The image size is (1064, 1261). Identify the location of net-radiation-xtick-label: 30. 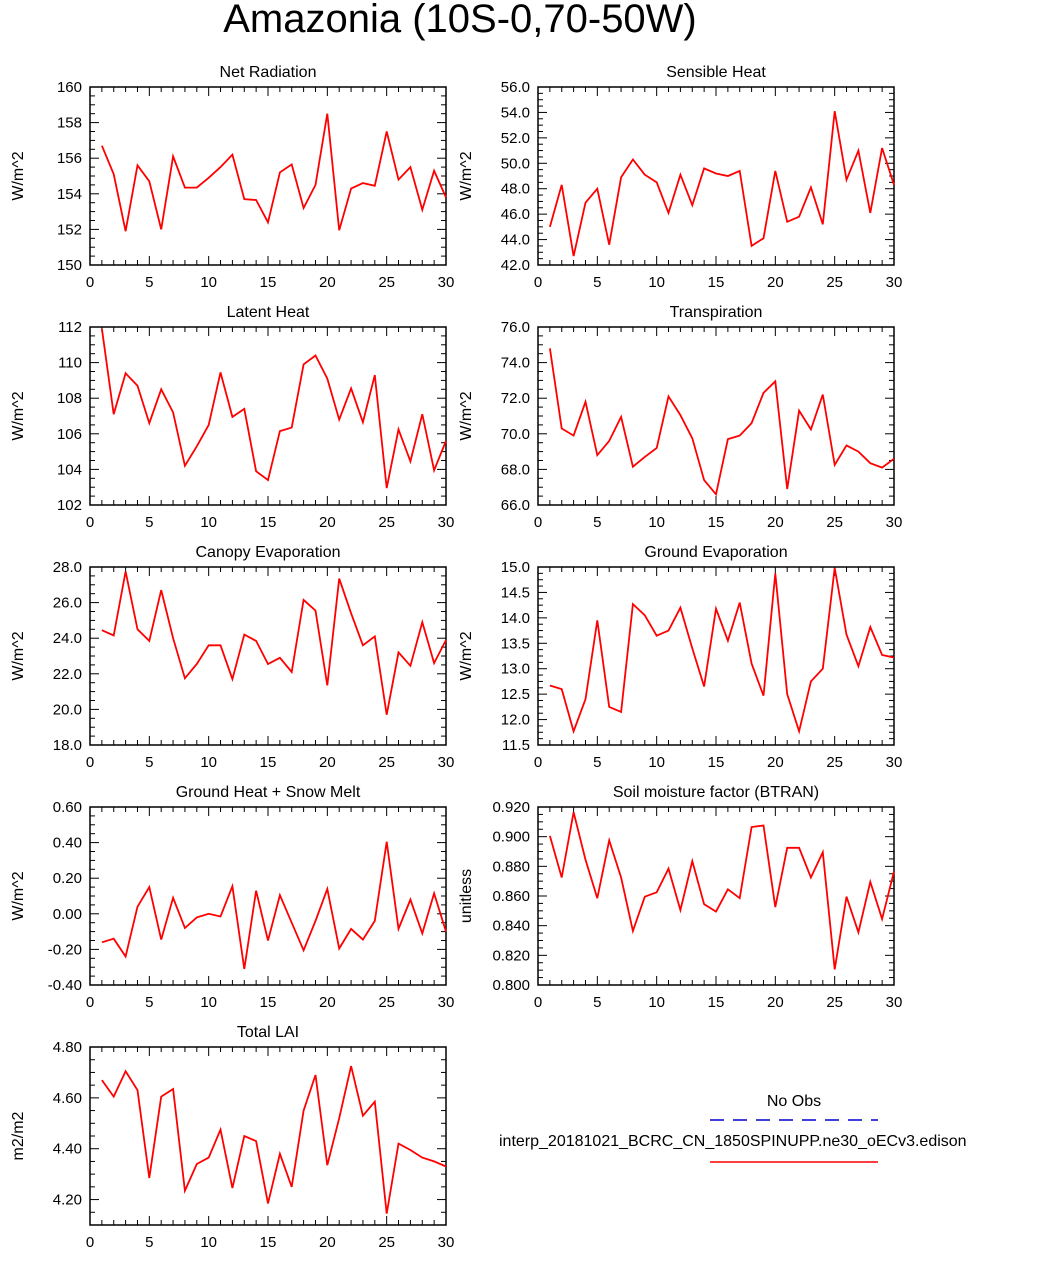
(446, 282).